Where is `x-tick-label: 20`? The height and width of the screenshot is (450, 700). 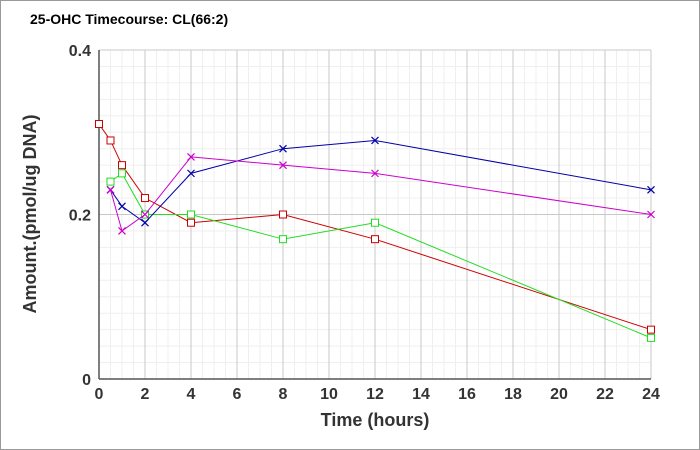
x-tick-label: 20 is located at coordinates (559, 394).